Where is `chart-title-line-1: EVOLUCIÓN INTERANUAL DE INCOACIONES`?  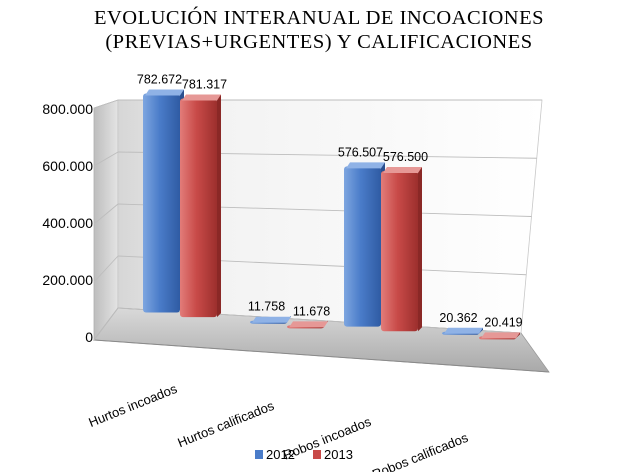
chart-title-line-1: EVOLUCIÓN INTERANUAL DE INCOACIONES is located at coordinates (319, 18).